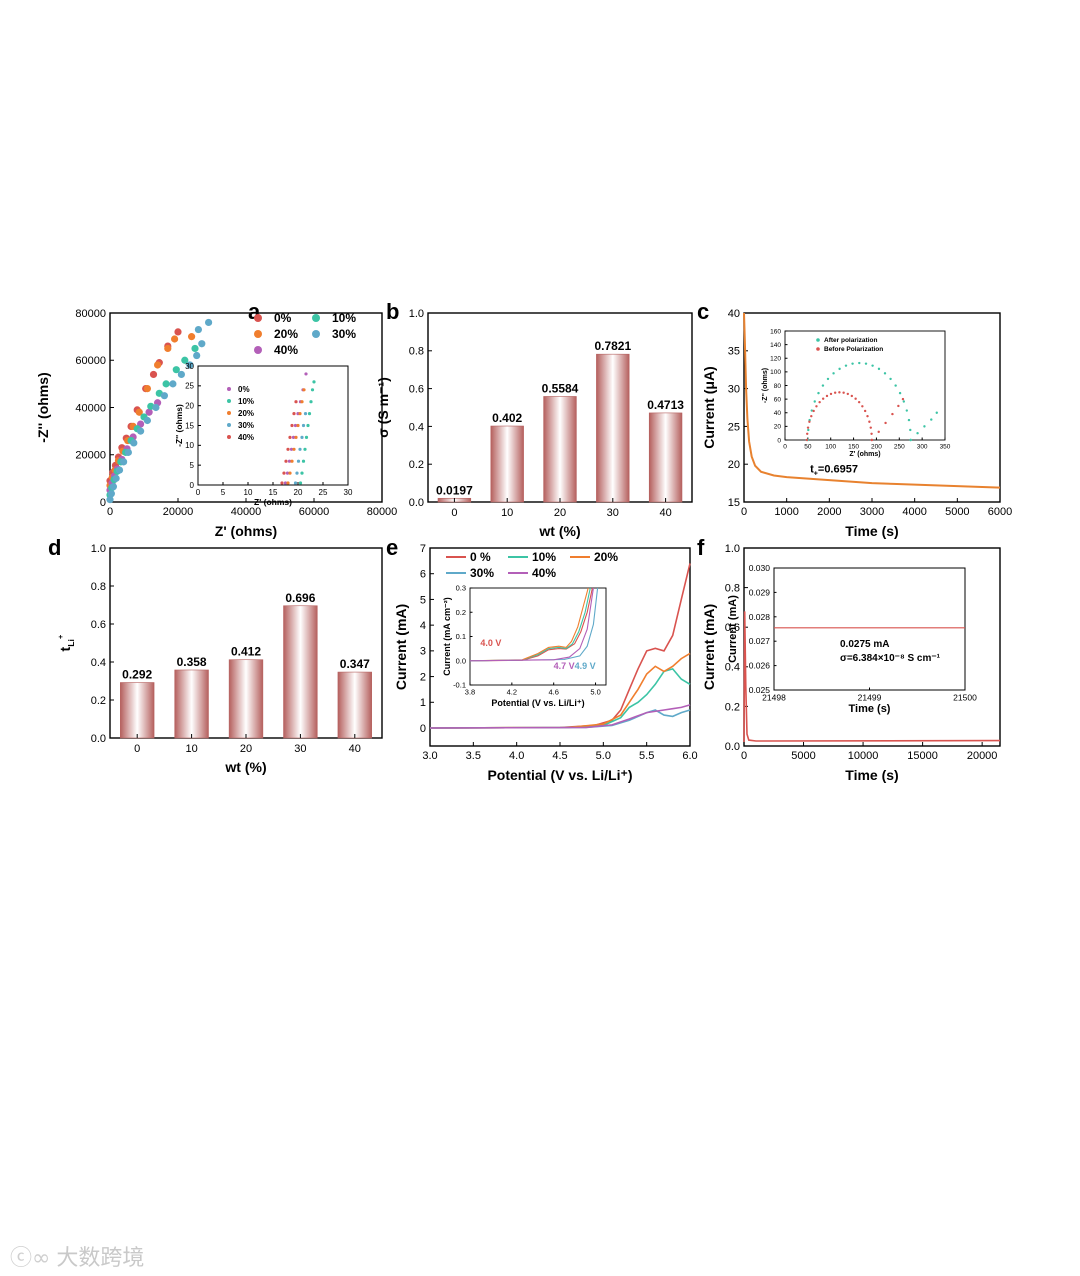  I want to click on y-axis-label: Current (mA), so click(709, 647).